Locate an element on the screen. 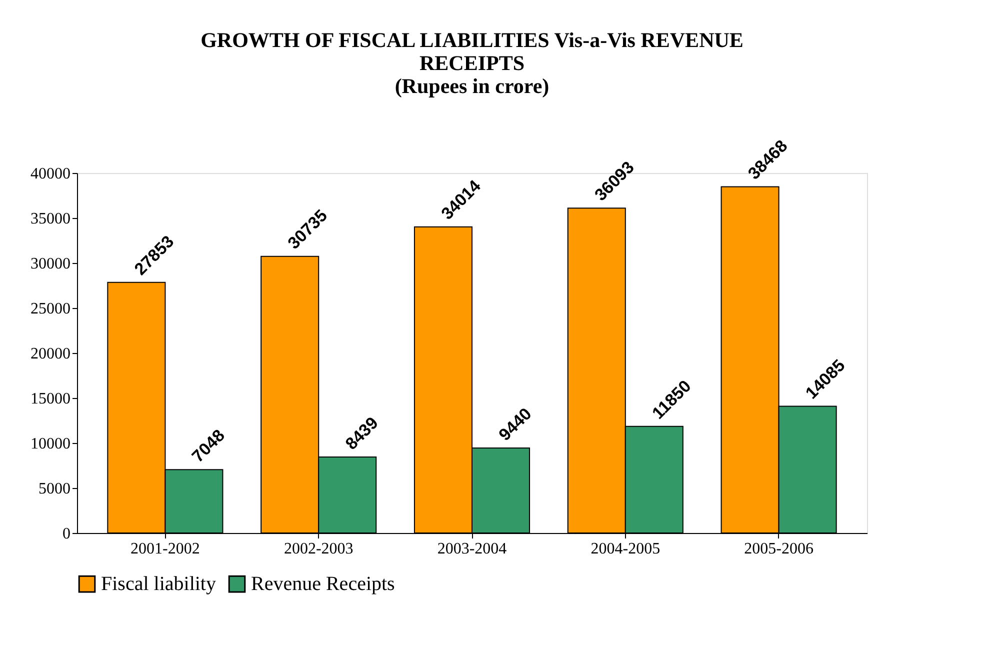  x-tick-label: 2005-2006 is located at coordinates (779, 549).